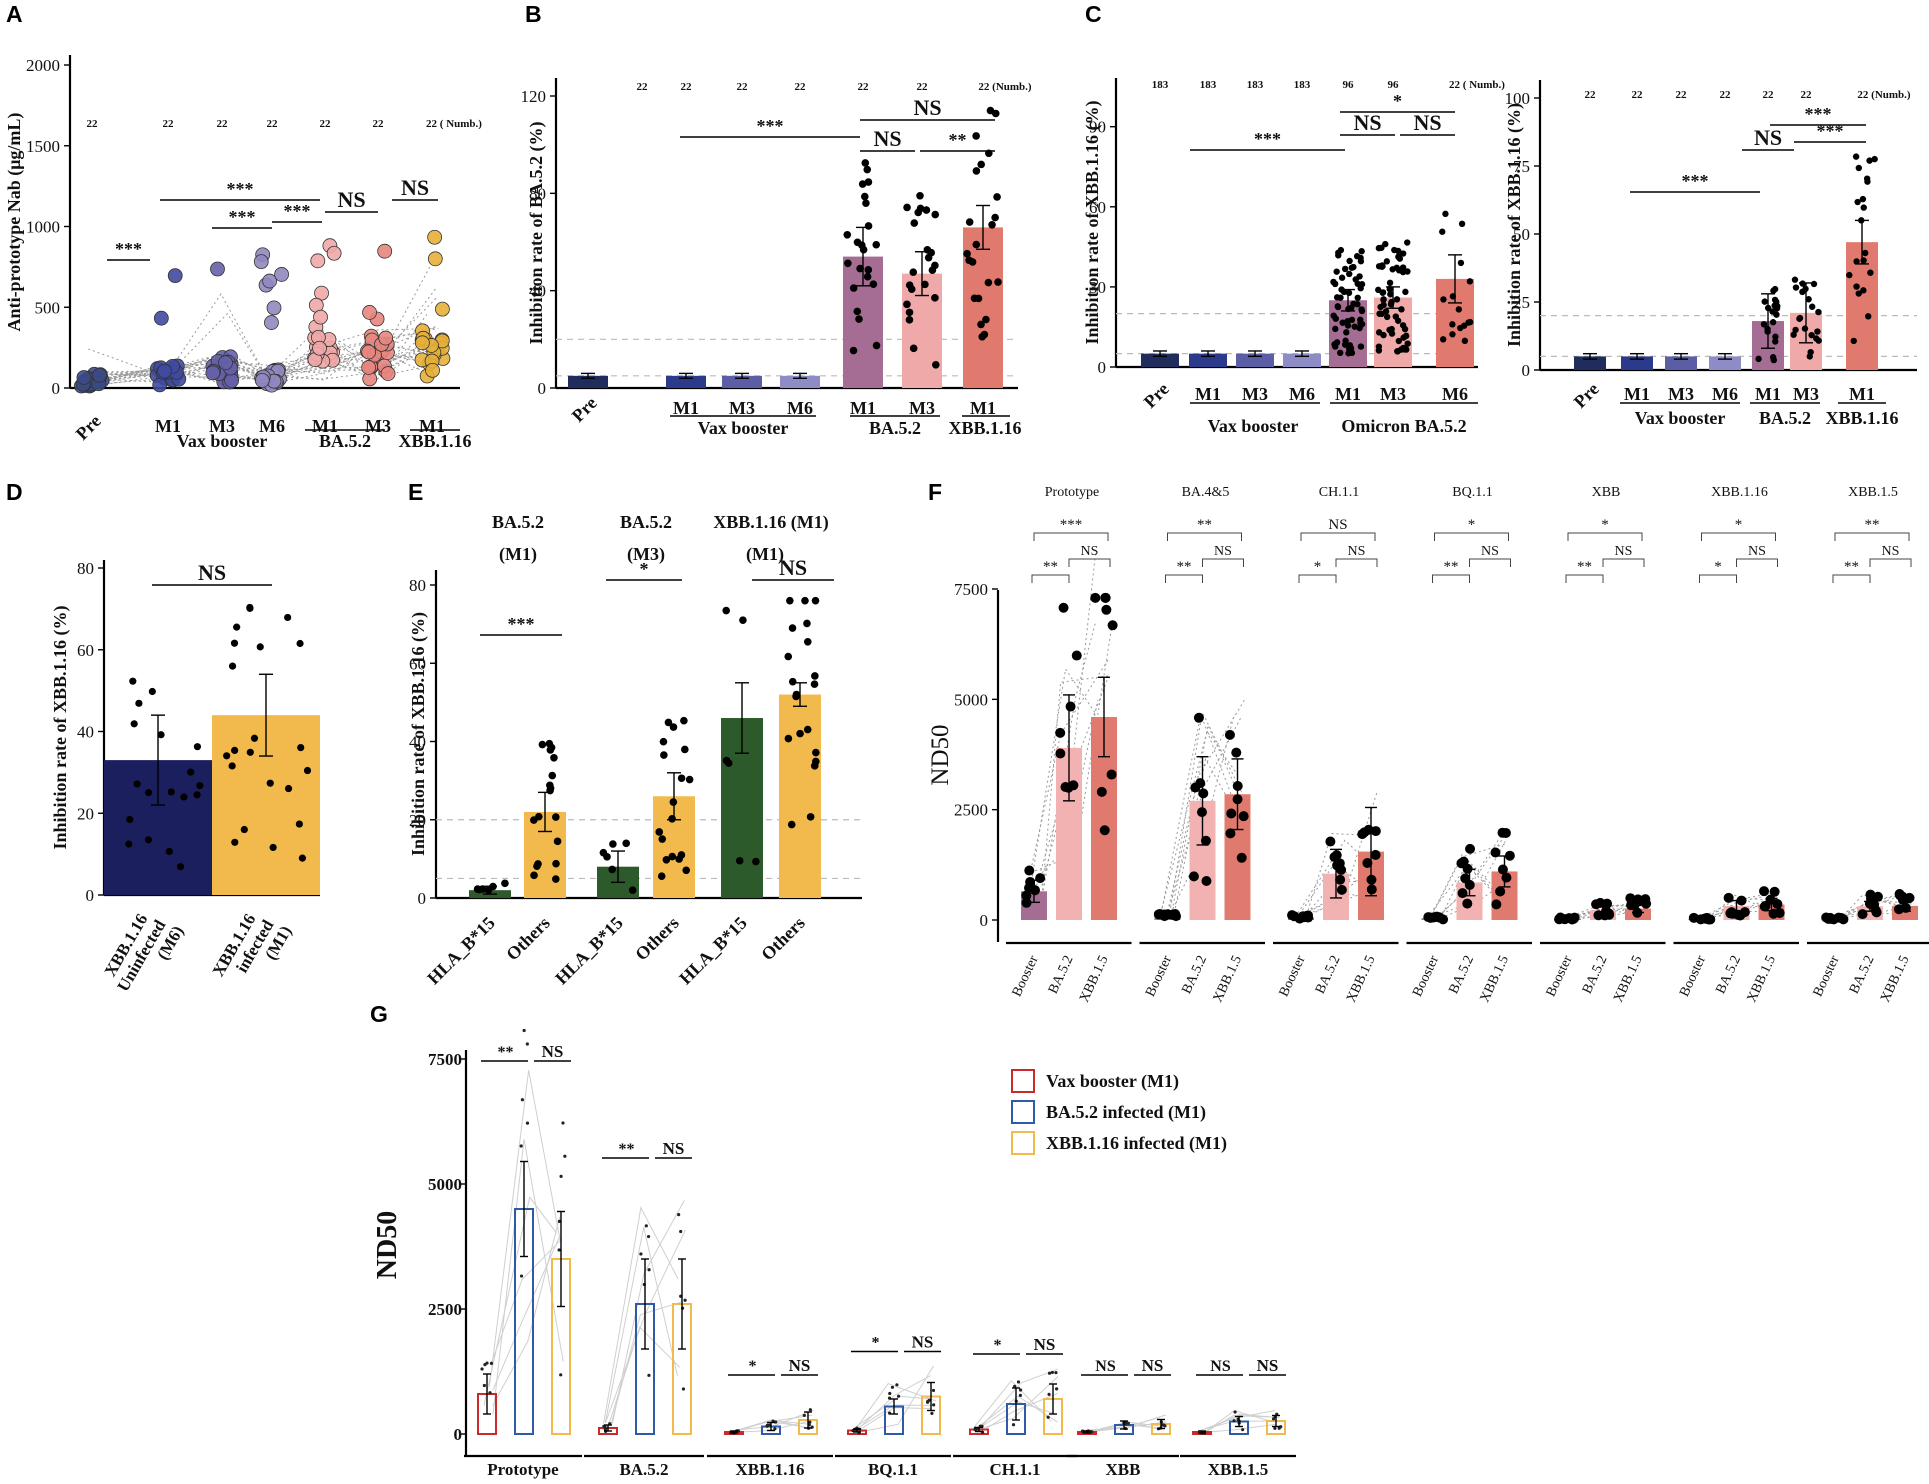  Describe the element at coordinates (536, 232) in the screenshot. I see `y-axis-title: Inhibition rate of BA.5.2 (%)` at that location.